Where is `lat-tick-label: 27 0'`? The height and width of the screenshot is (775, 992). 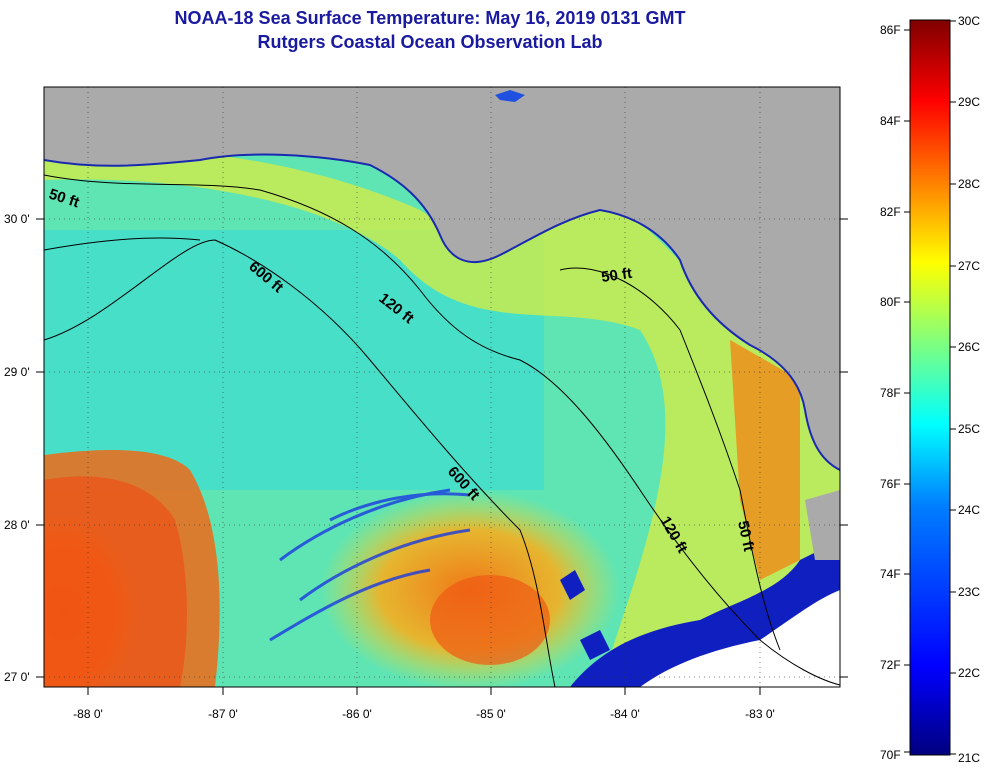
lat-tick-label: 27 0' is located at coordinates (17, 677).